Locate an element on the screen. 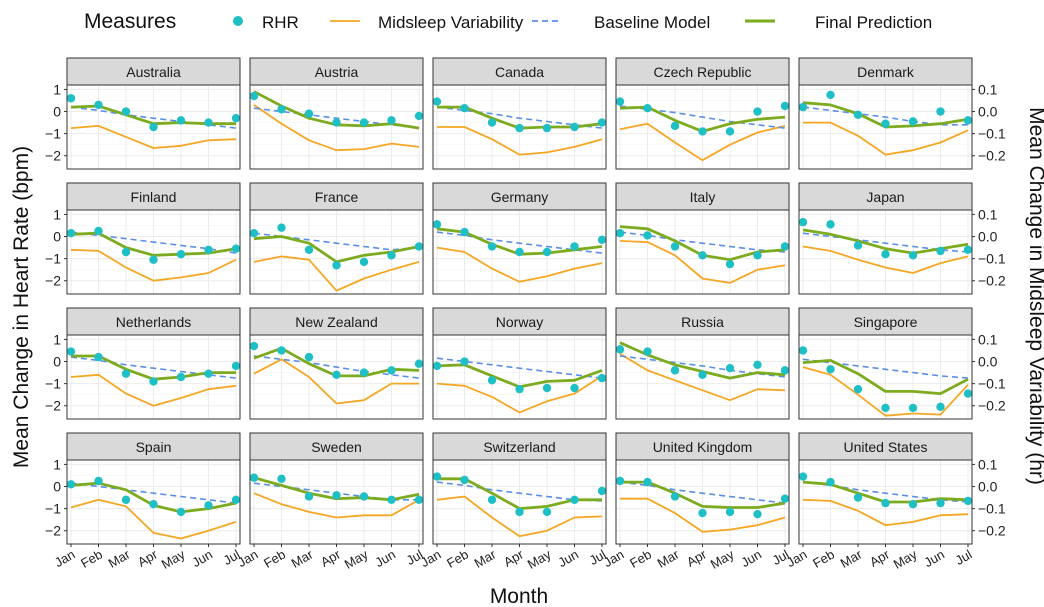  panel-italy: Italy is located at coordinates (702, 238).